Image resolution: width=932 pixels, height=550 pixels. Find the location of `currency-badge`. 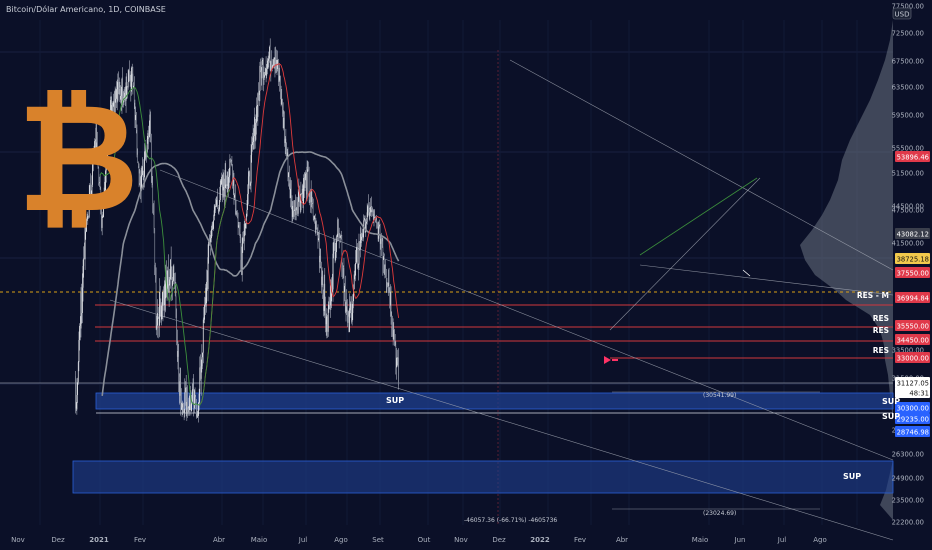

currency-badge is located at coordinates (902, 13).